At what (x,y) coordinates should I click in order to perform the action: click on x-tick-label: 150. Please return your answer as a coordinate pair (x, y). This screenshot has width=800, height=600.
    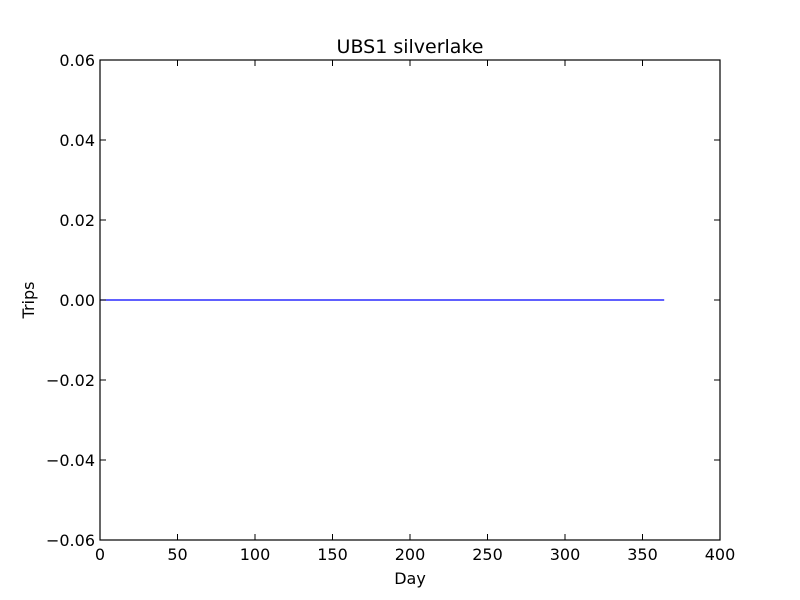
    Looking at the image, I should click on (332, 554).